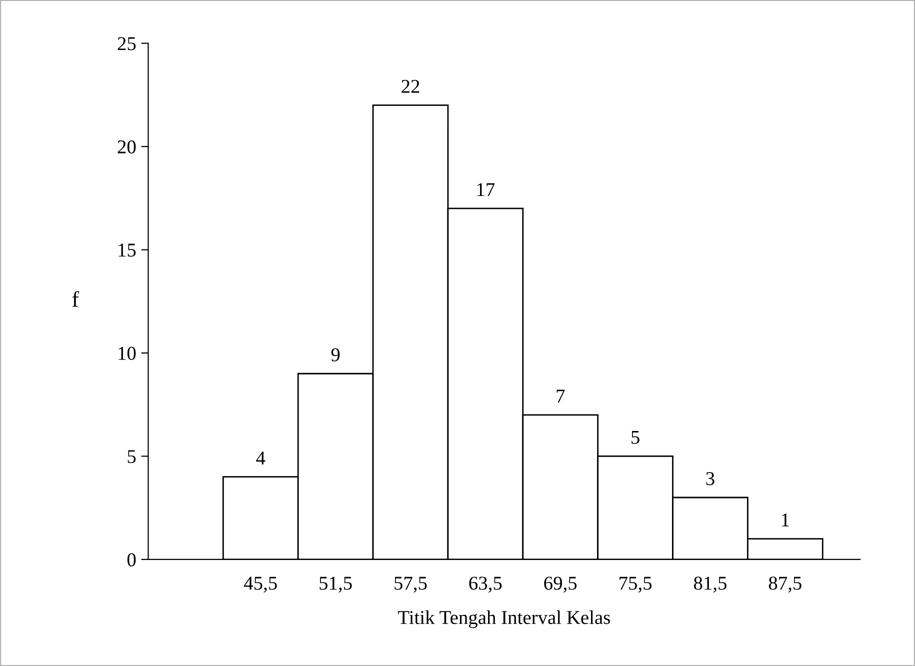 The height and width of the screenshot is (666, 915). What do you see at coordinates (260, 584) in the screenshot?
I see `x-tick-label: 45,5` at bounding box center [260, 584].